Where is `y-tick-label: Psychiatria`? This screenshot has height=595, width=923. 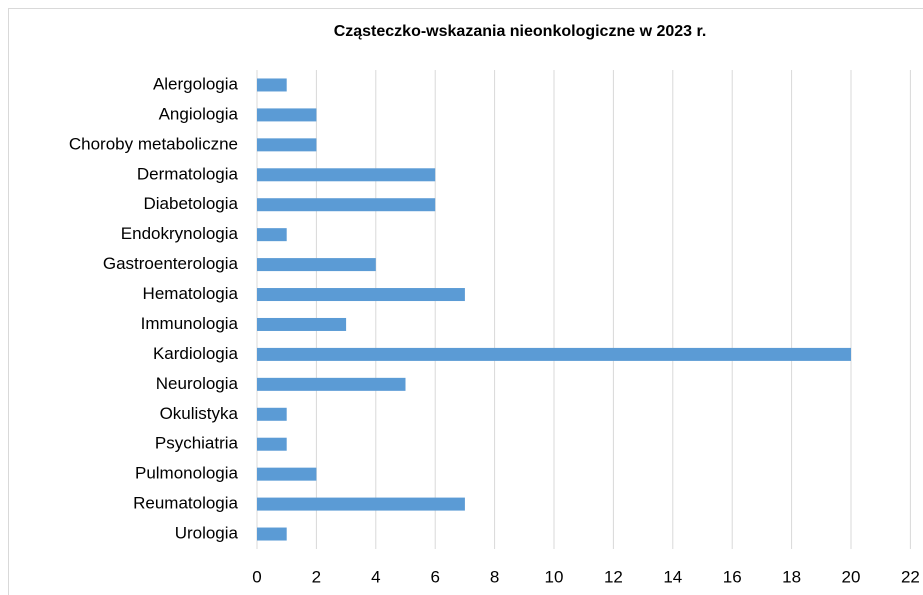 y-tick-label: Psychiatria is located at coordinates (197, 443).